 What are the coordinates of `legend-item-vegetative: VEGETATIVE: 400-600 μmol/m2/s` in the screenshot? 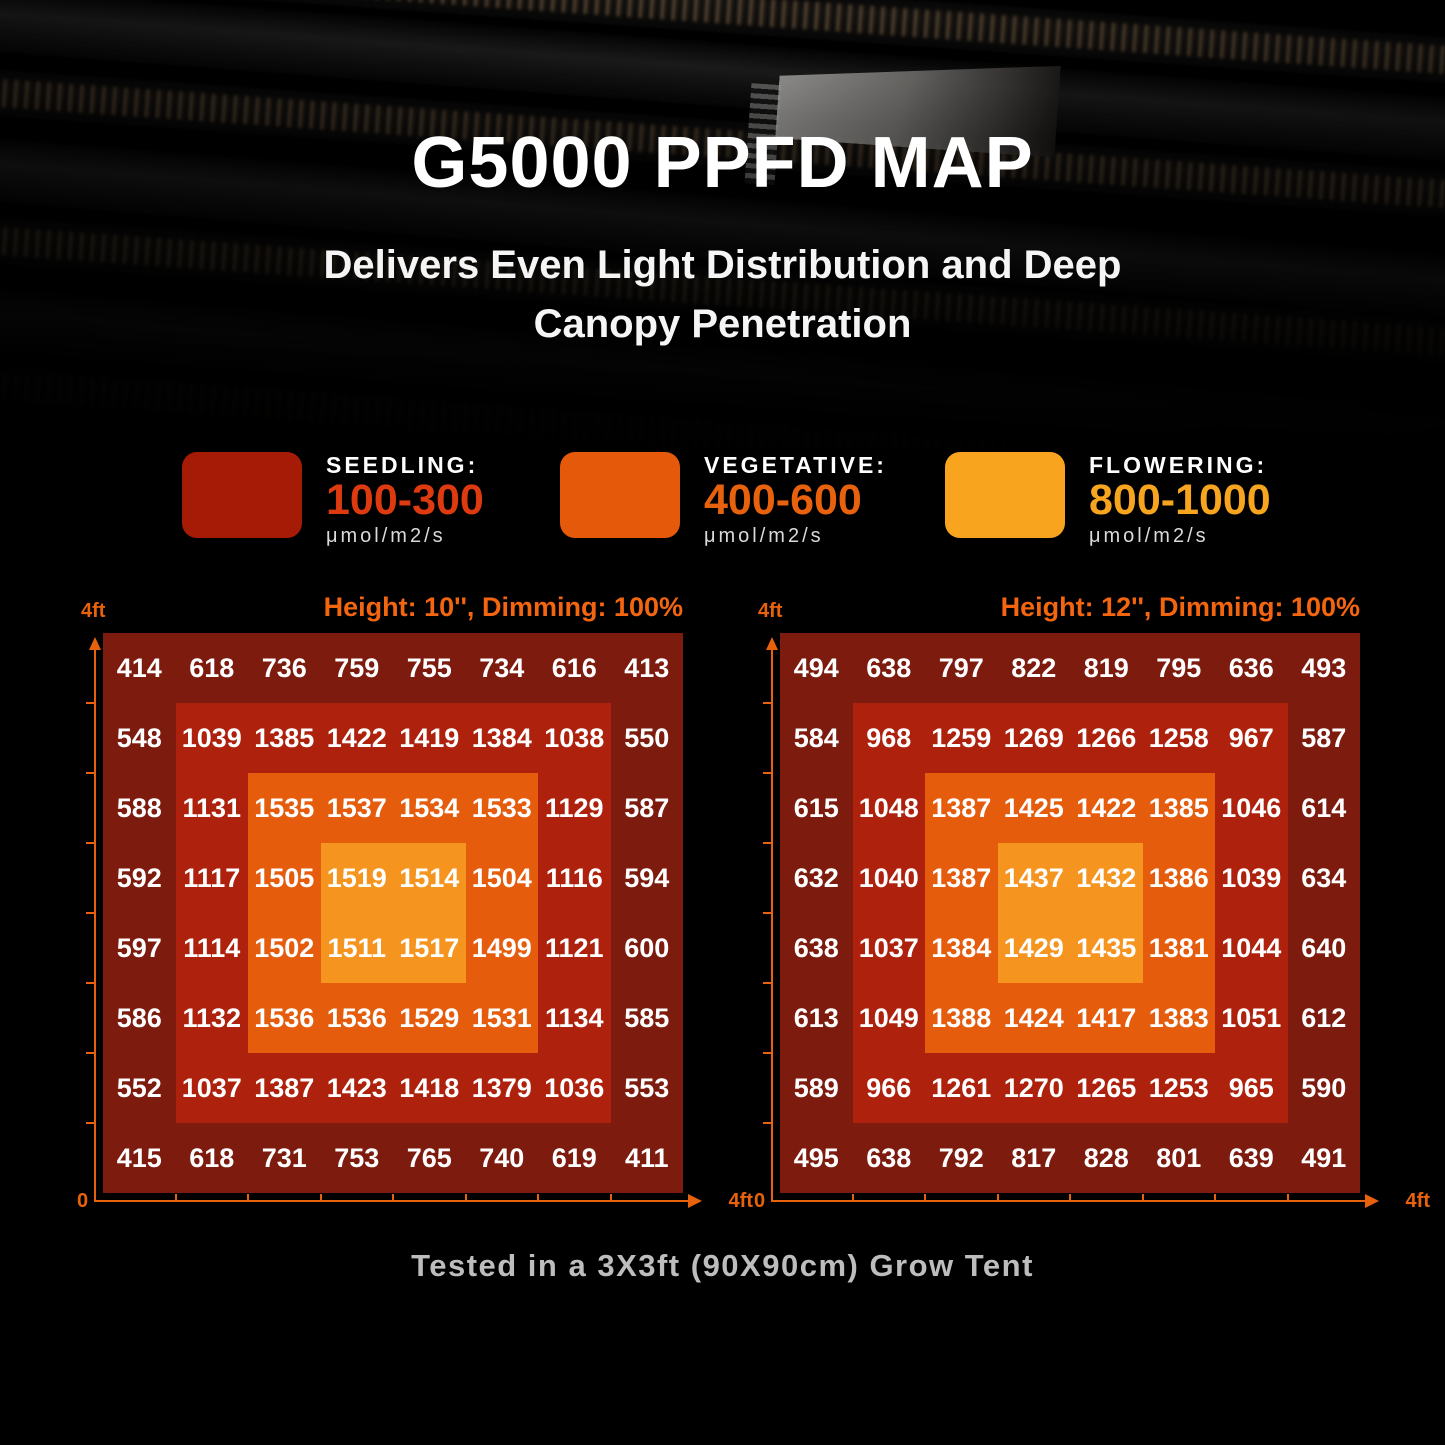 It's located at (723, 500).